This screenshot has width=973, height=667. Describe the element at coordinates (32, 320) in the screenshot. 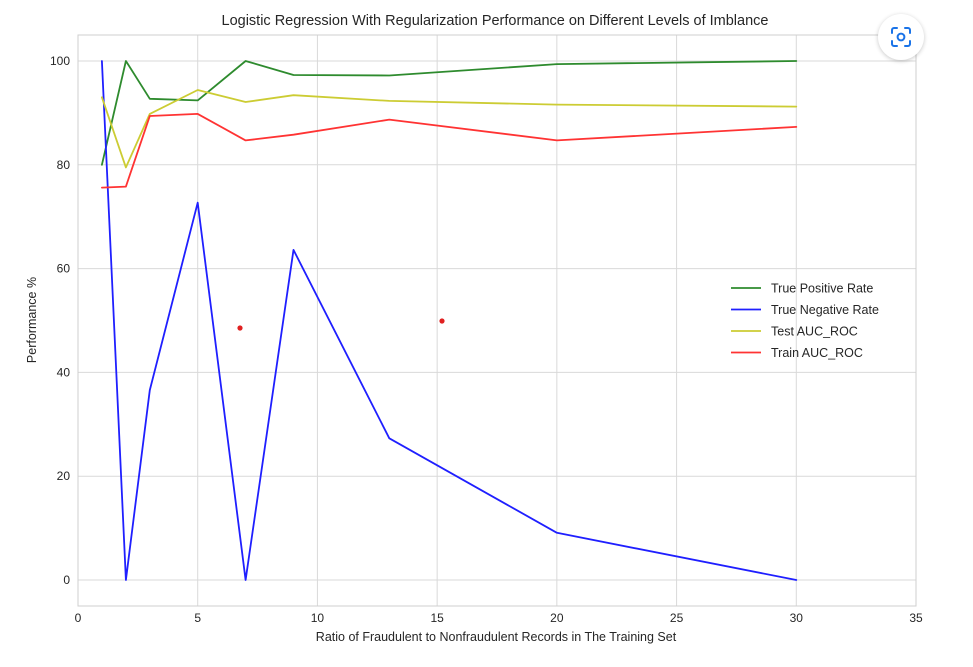

I see `y-axis-label: Performance %` at that location.